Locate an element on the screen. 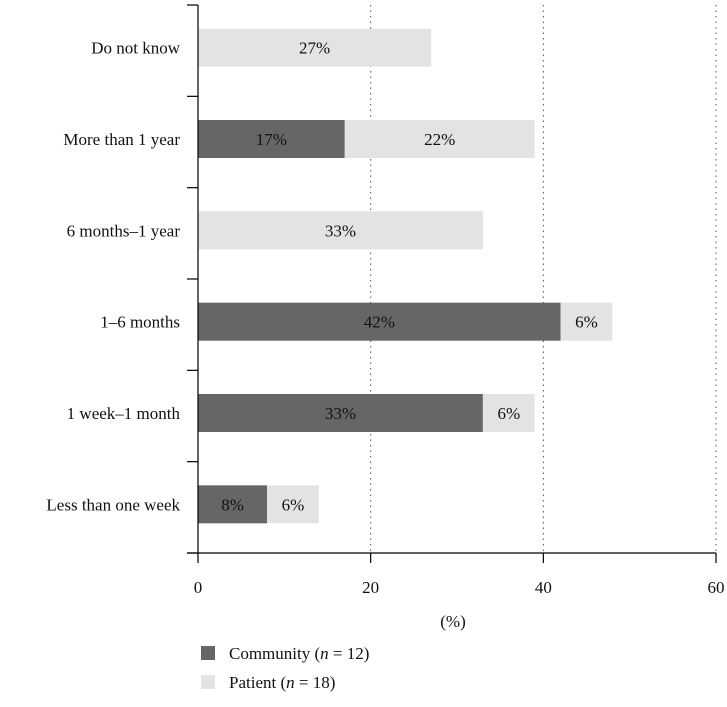  category-label: More than 1 year is located at coordinates (121, 139).